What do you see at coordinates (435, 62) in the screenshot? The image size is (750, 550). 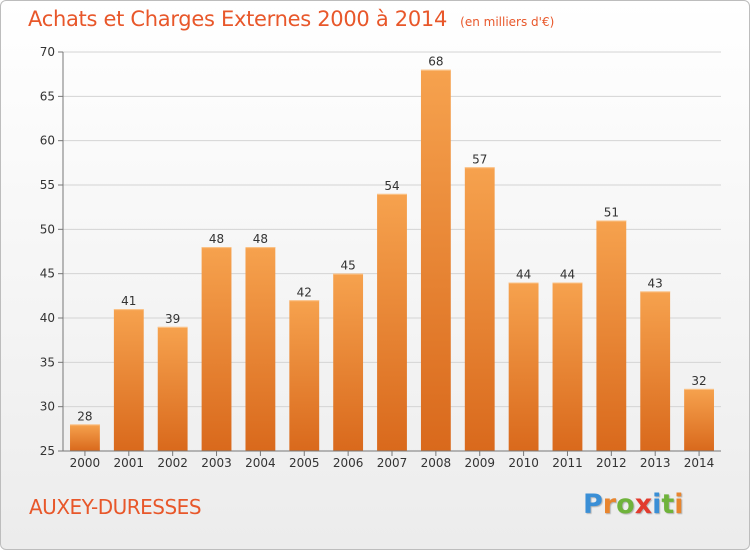 I see `value-label: 68` at bounding box center [435, 62].